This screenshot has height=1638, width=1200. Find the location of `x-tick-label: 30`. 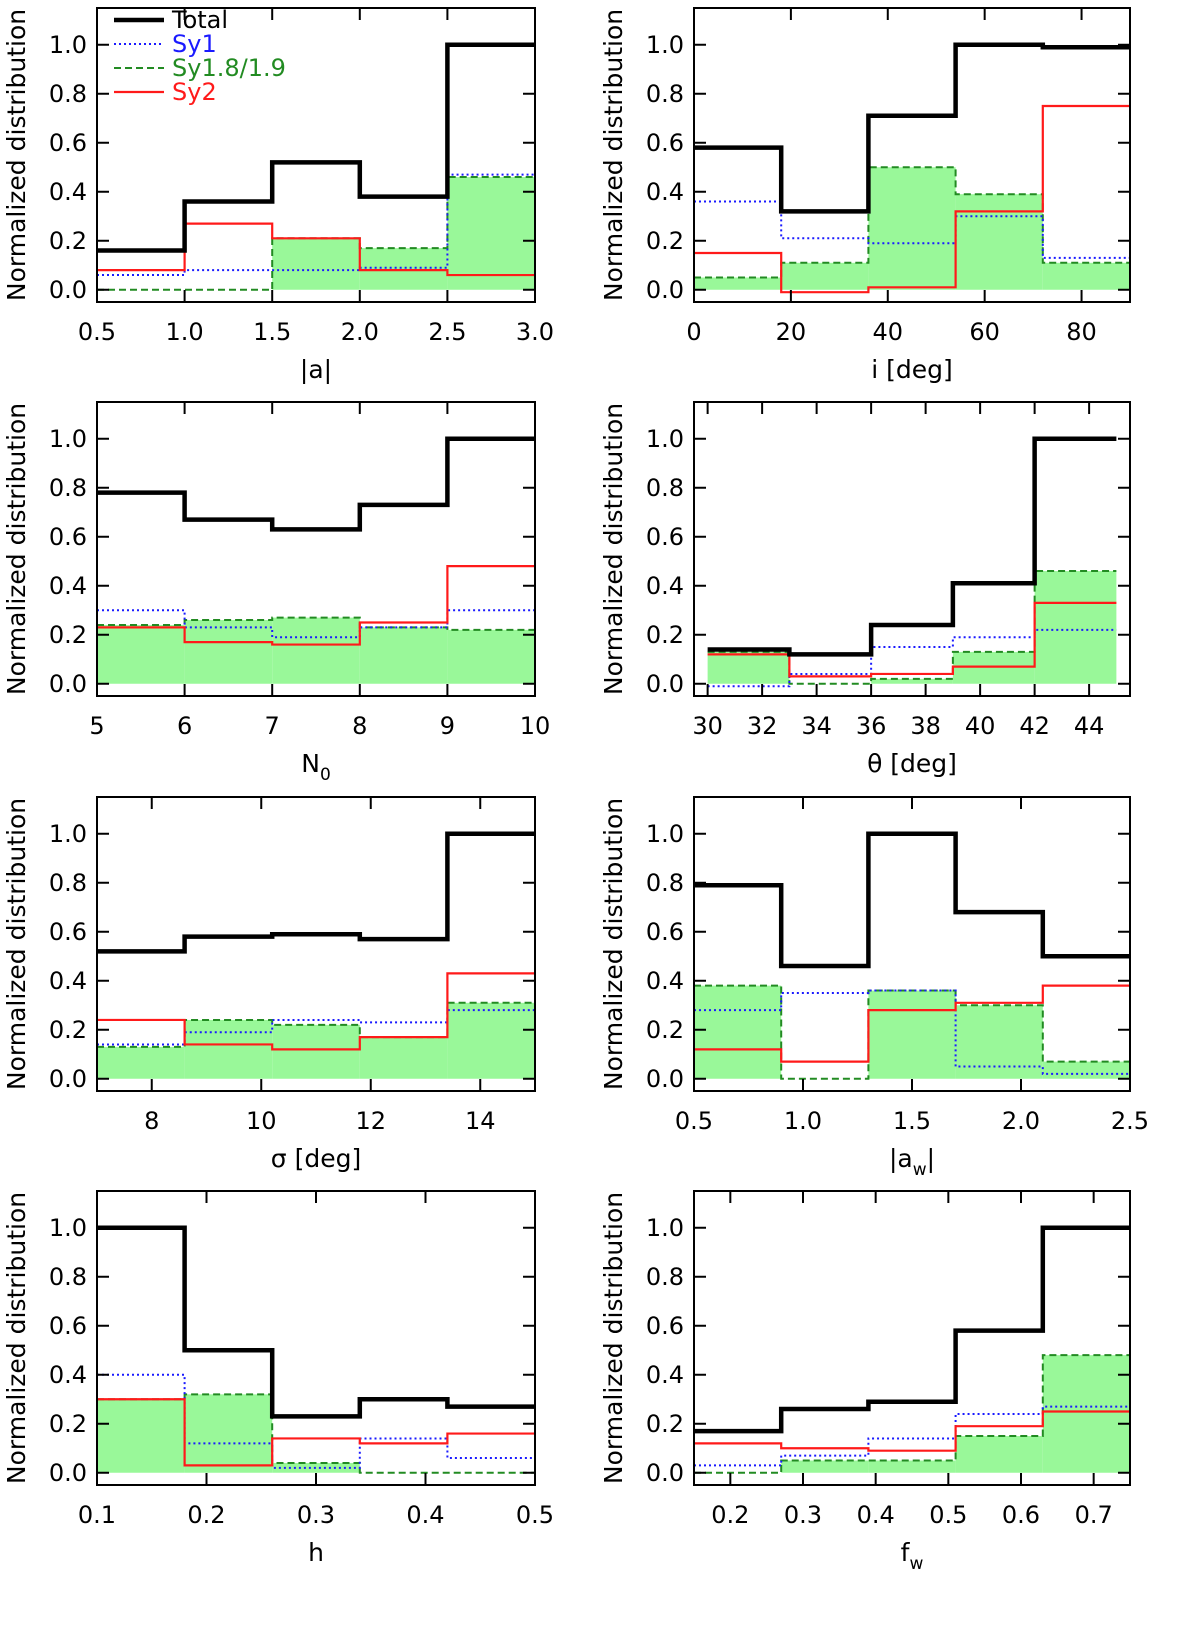

x-tick-label: 30 is located at coordinates (707, 726).